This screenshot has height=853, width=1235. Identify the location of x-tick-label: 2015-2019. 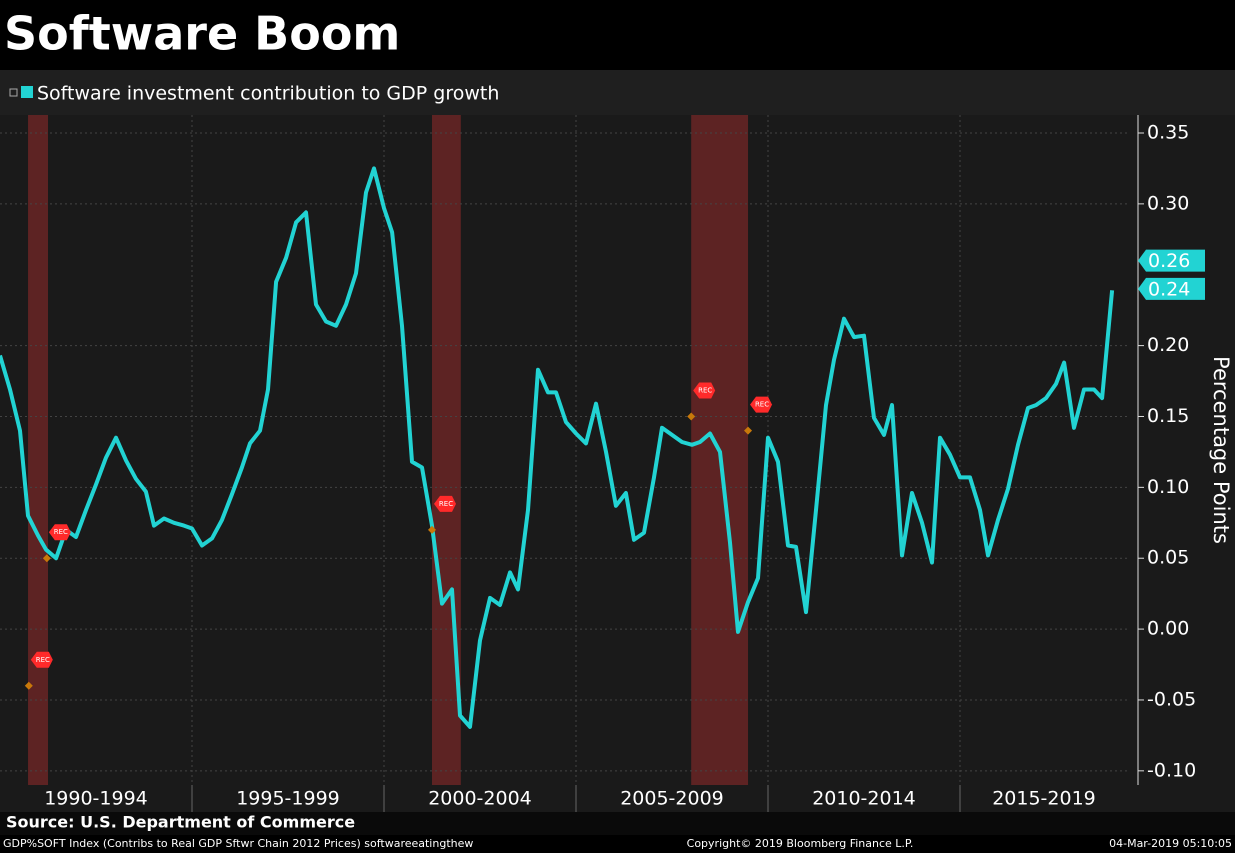
(1044, 799).